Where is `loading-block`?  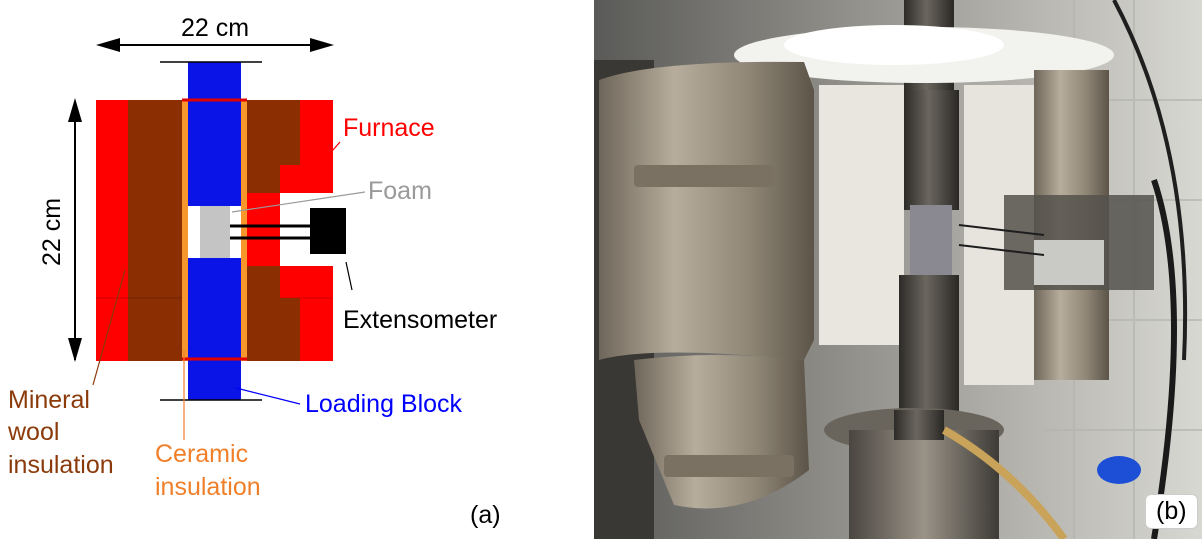
loading-block is located at coordinates (214, 231).